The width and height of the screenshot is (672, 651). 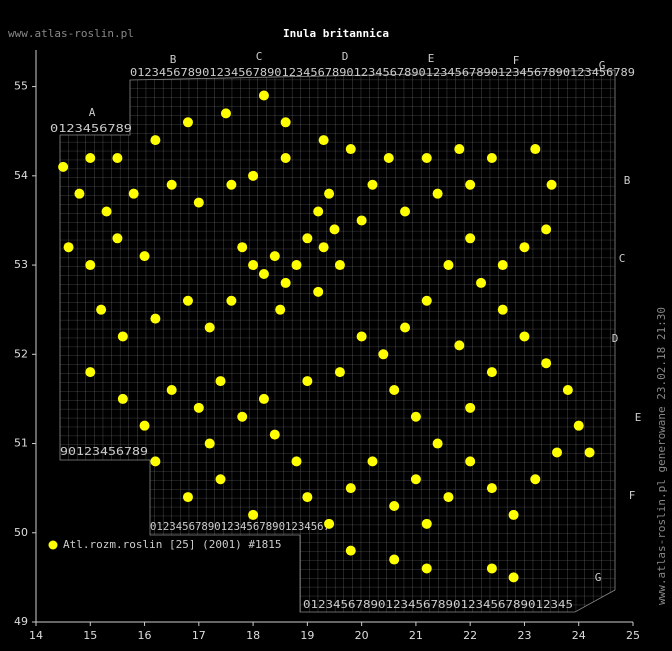 I want to click on legend-marker, so click(x=53, y=545).